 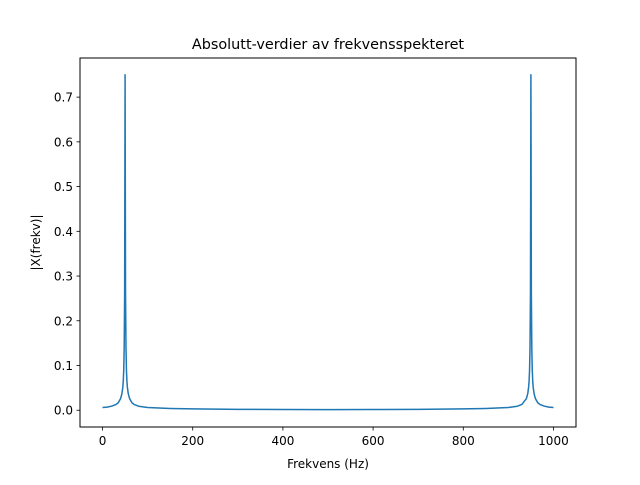 I want to click on y-axis-label: |X(frekv)|, so click(x=36, y=243).